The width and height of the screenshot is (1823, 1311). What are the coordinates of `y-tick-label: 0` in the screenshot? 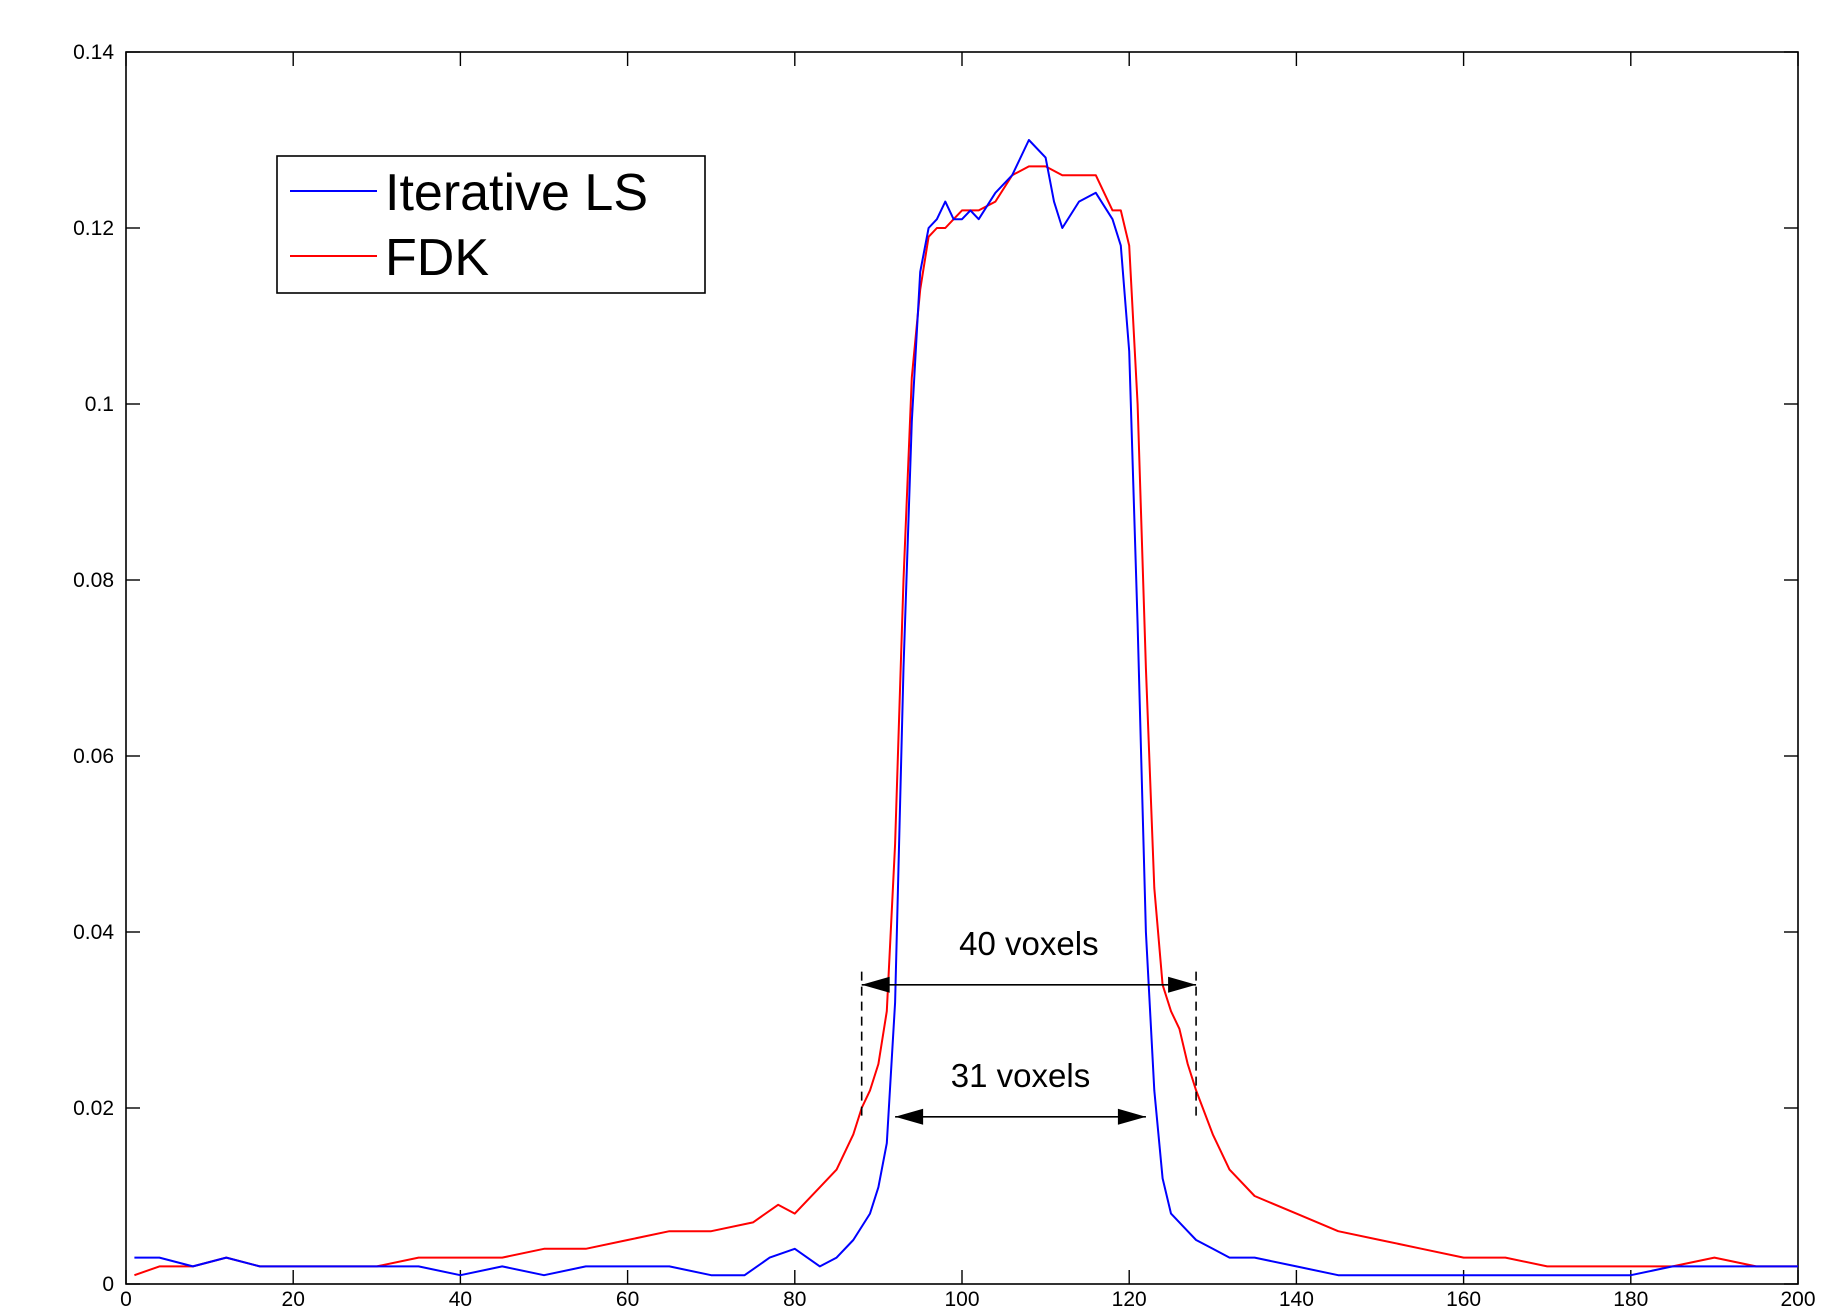 It's located at (108, 1284).